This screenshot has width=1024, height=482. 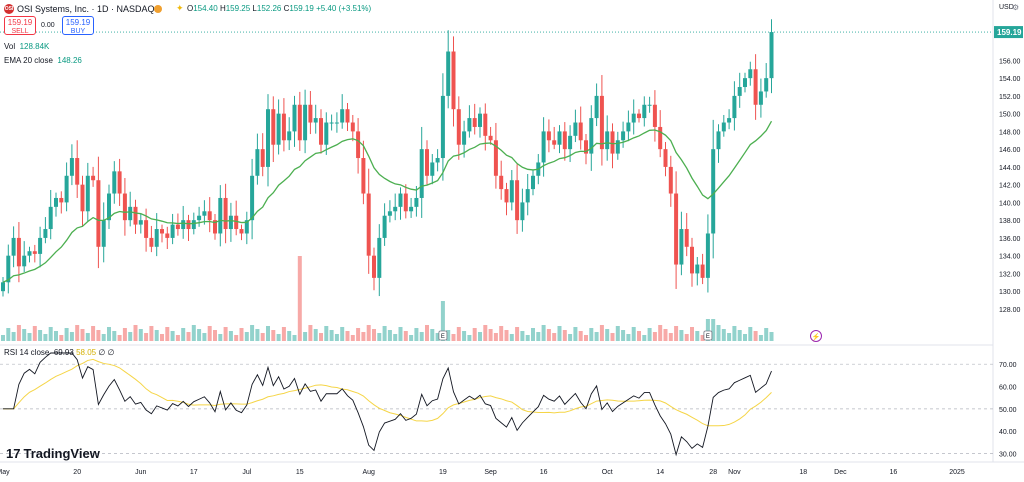 I want to click on tradingview-logo: 17 TradingView, so click(x=53, y=453).